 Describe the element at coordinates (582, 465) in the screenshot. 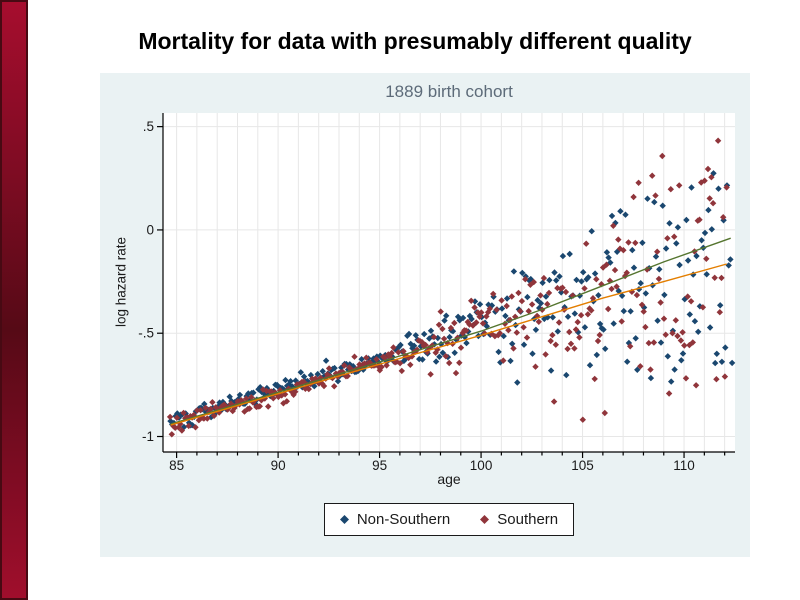

I see `svg-text: 105` at that location.